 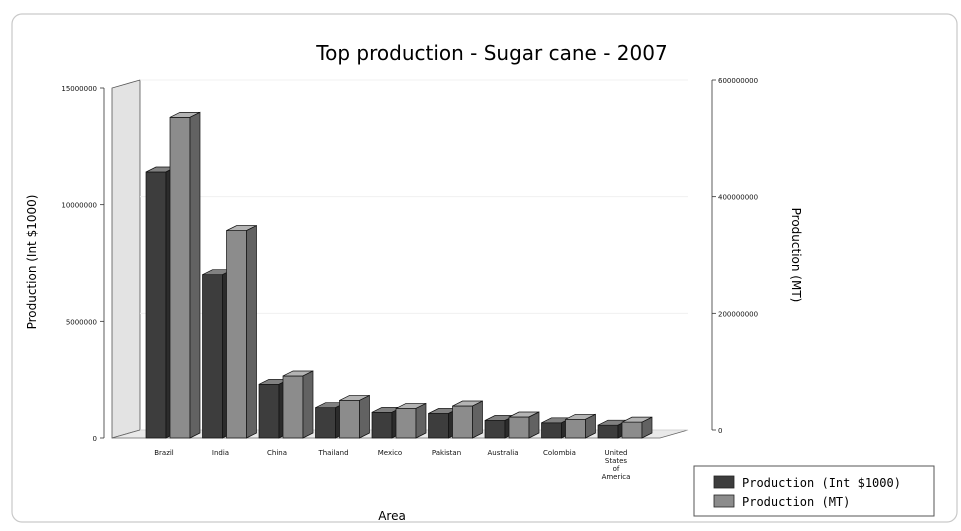 What do you see at coordinates (738, 81) in the screenshot?
I see `right-tick-label: 600000000` at bounding box center [738, 81].